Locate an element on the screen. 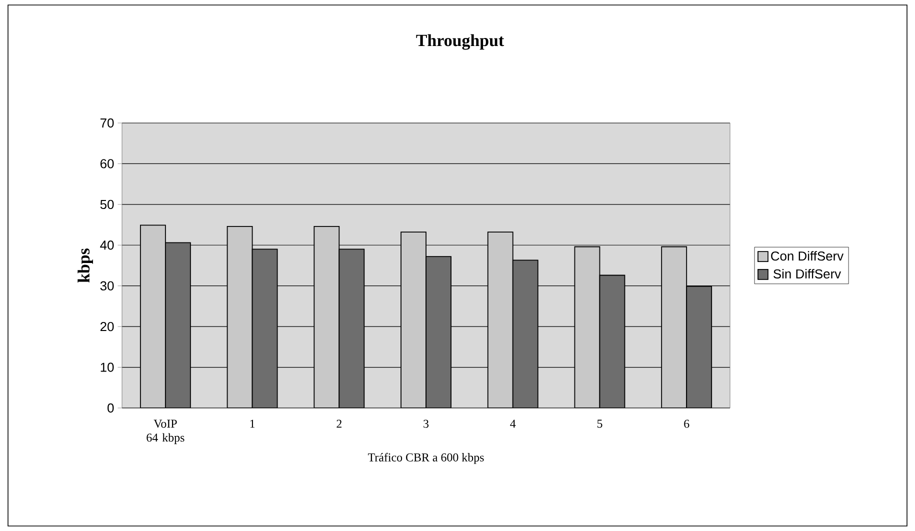  y-axis-title: kbps is located at coordinates (85, 265).